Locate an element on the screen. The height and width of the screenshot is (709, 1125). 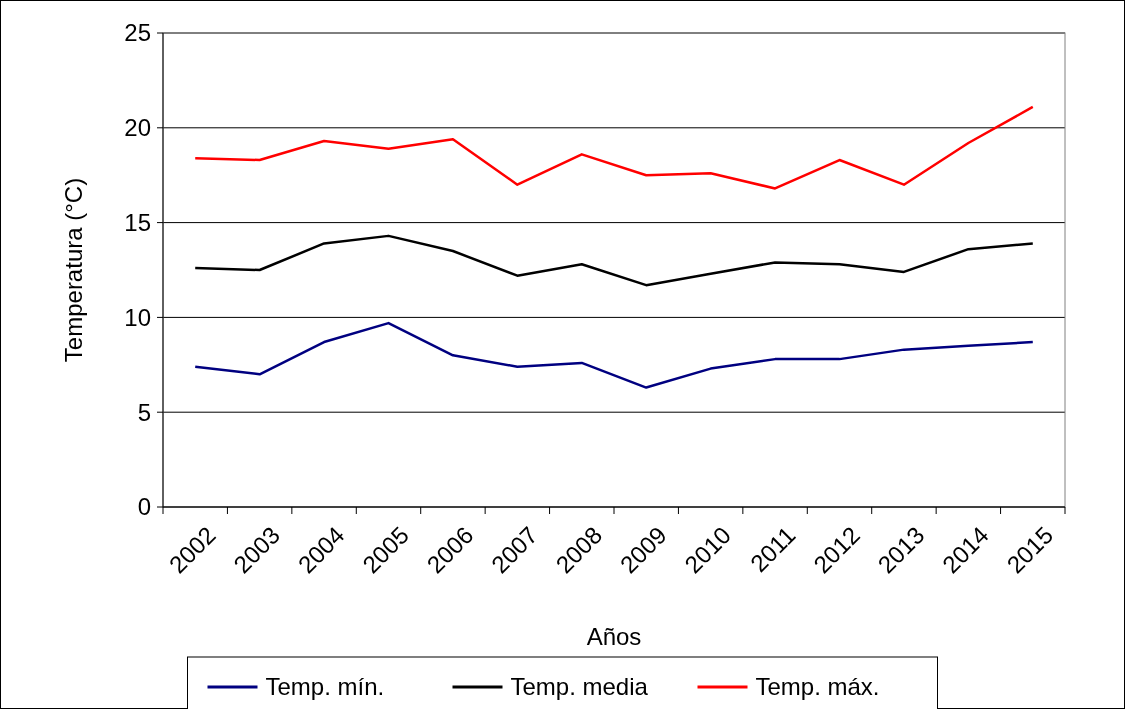
x-axis-title: Años is located at coordinates (614, 636).